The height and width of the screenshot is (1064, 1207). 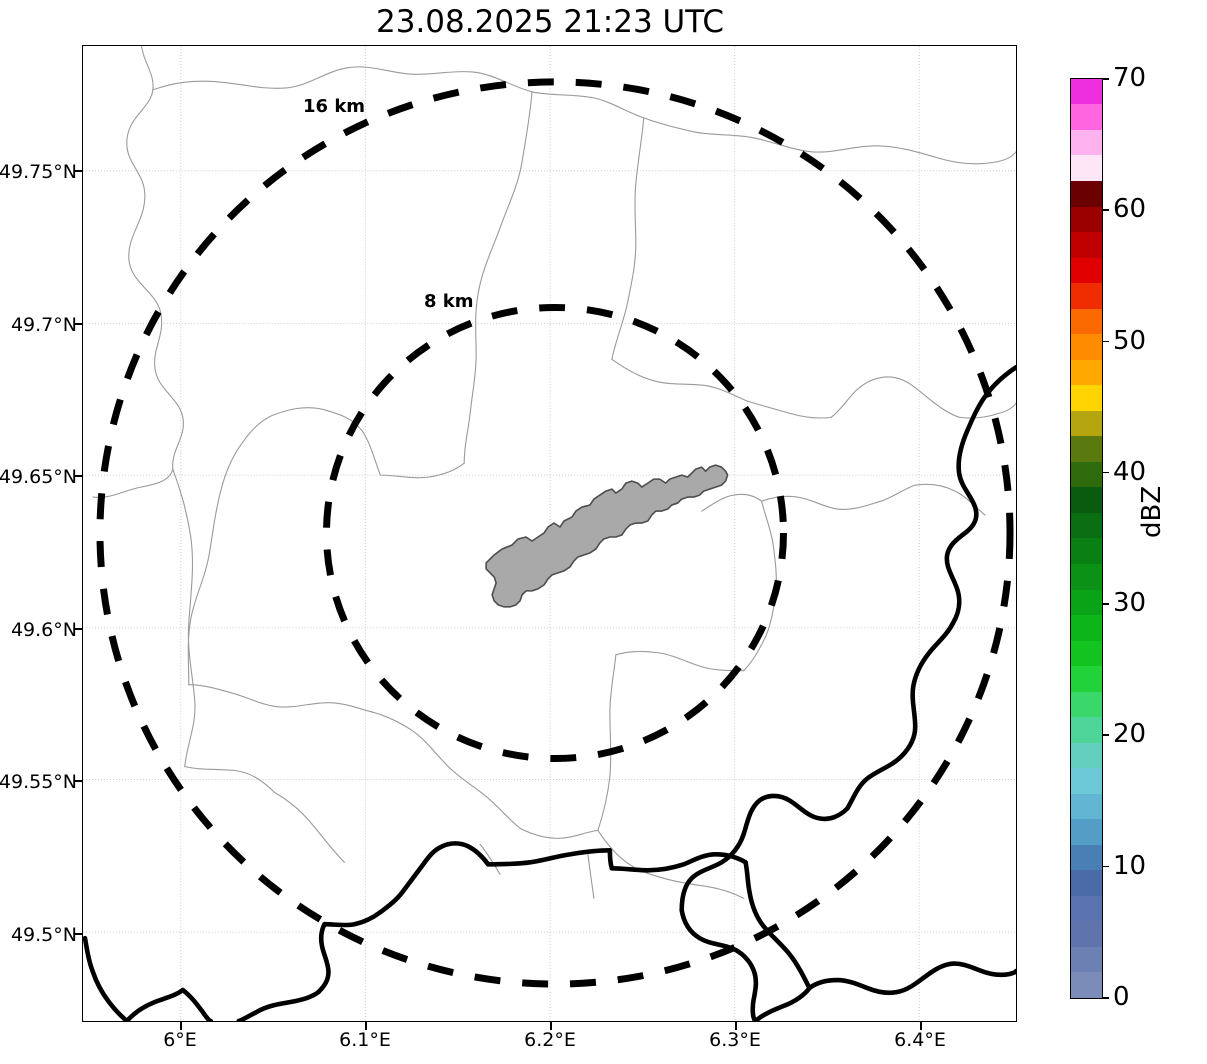 What do you see at coordinates (1130, 865) in the screenshot?
I see `colorbar-tick-label-10: 10` at bounding box center [1130, 865].